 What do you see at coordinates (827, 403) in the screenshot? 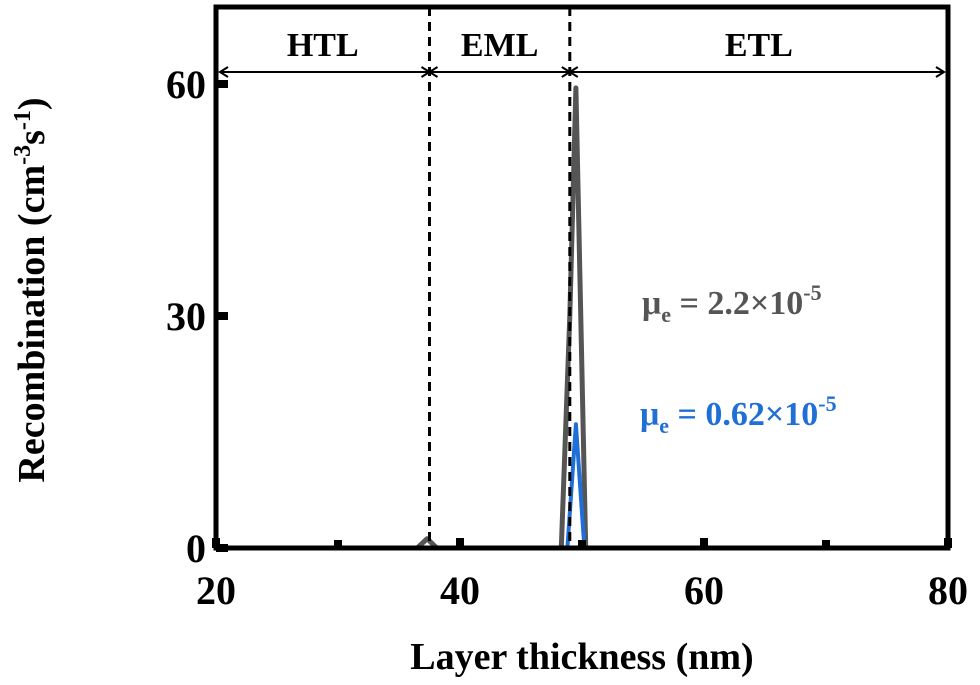
I see `annotation-blue-sup: -5` at bounding box center [827, 403].